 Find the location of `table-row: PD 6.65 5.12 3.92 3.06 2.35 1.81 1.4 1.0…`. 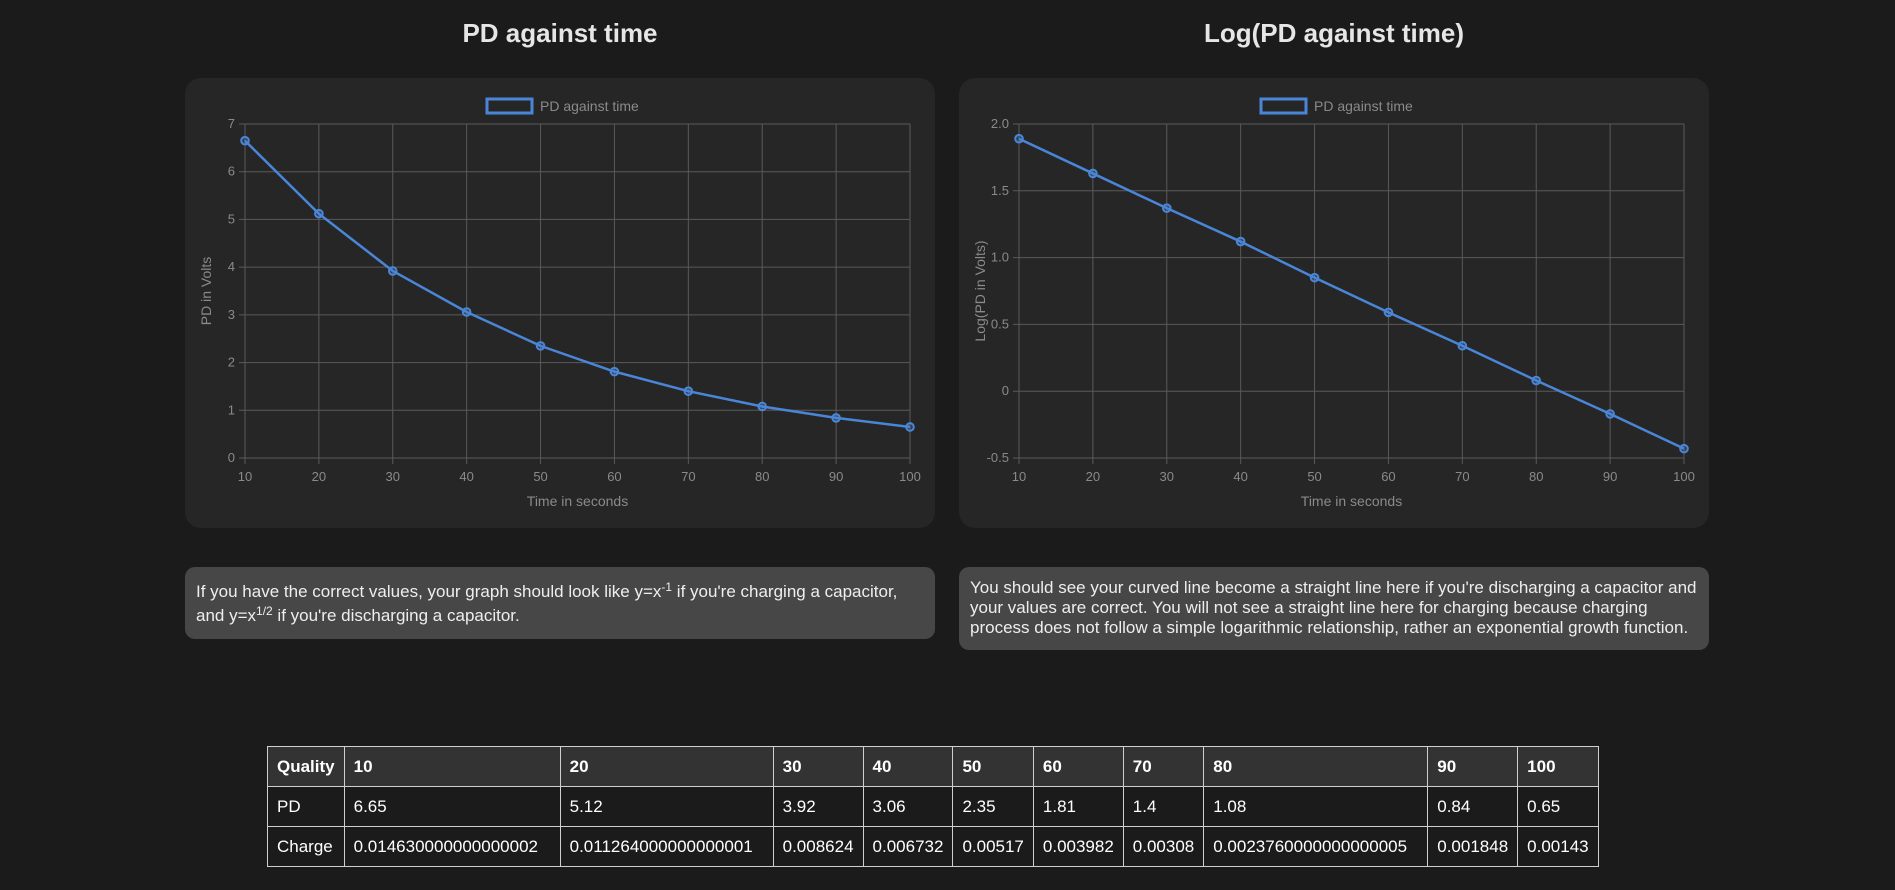

table-row: PD 6.65 5.12 3.92 3.06 2.35 1.81 1.4 1.0… is located at coordinates (933, 806).